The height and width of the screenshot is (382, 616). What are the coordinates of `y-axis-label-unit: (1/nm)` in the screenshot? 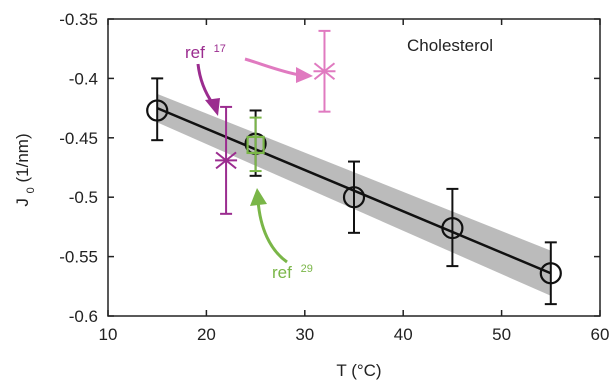 It's located at (22, 157).